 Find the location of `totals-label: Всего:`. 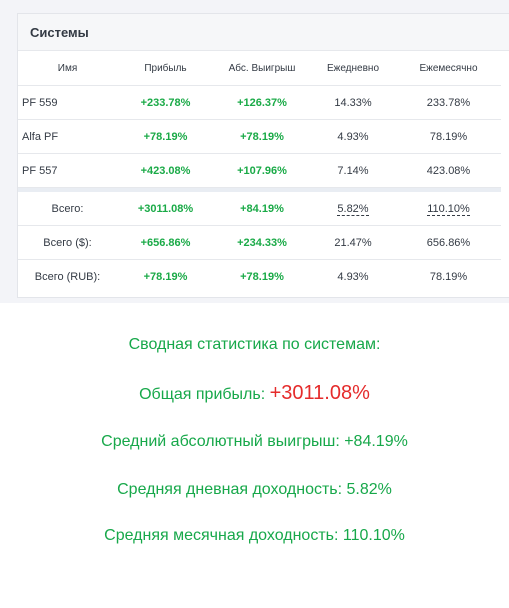

totals-label: Всего: is located at coordinates (67, 209).